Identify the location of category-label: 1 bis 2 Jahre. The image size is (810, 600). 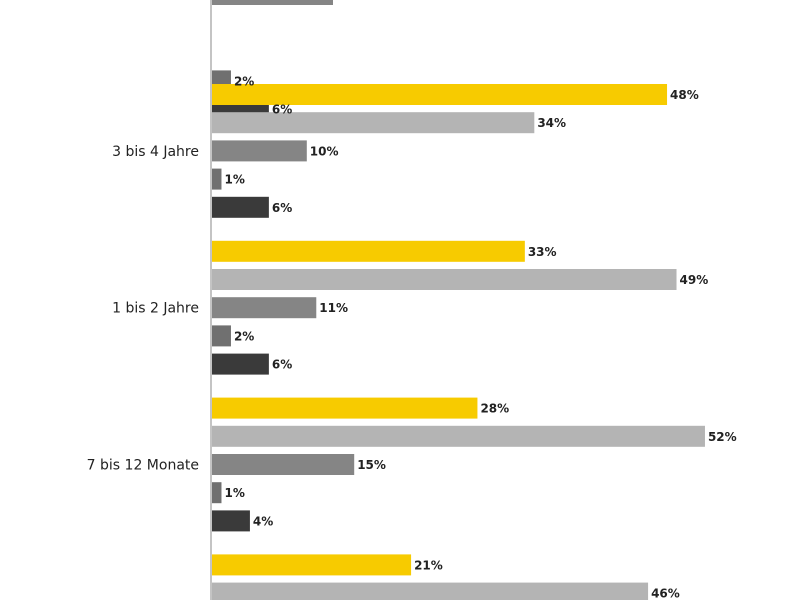
(155, 309).